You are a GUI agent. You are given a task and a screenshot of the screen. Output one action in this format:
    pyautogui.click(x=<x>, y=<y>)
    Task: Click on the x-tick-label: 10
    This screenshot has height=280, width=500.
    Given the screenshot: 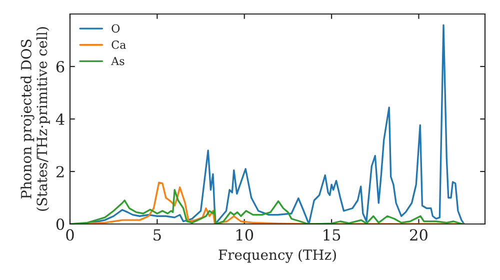 What is the action you would take?
    pyautogui.click(x=245, y=235)
    